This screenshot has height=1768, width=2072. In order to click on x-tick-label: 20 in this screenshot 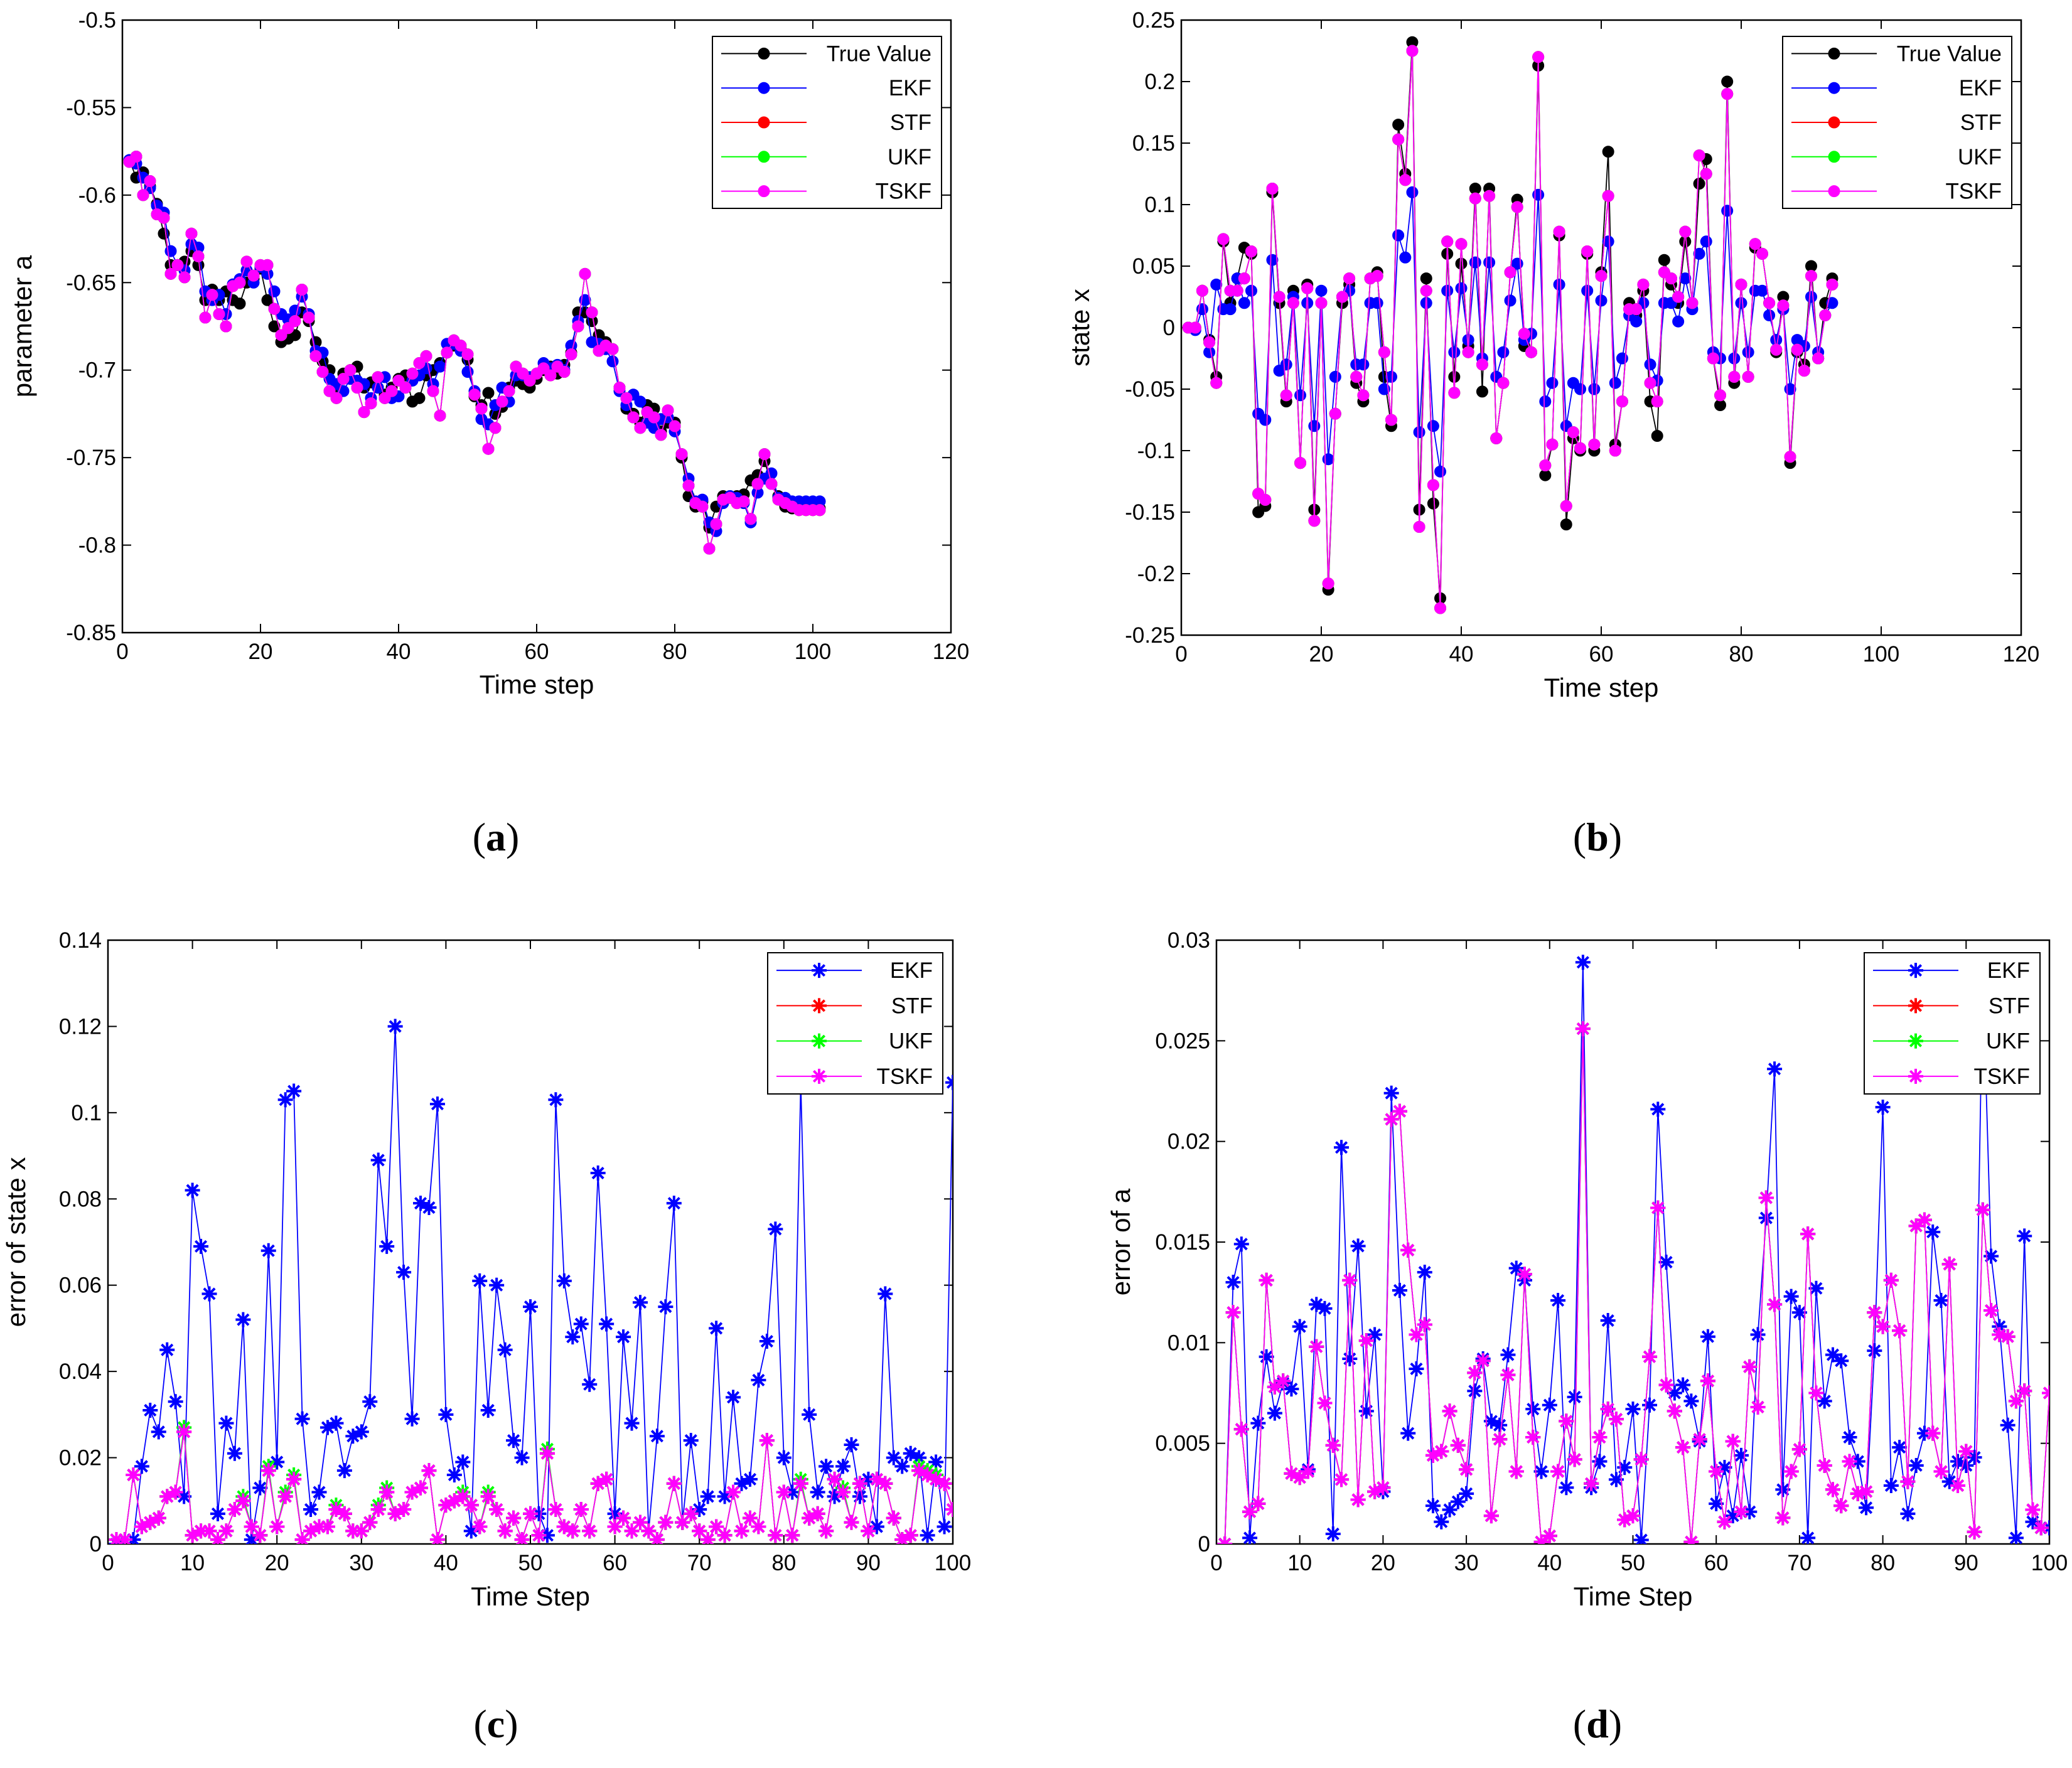, I will do `click(1383, 1563)`.